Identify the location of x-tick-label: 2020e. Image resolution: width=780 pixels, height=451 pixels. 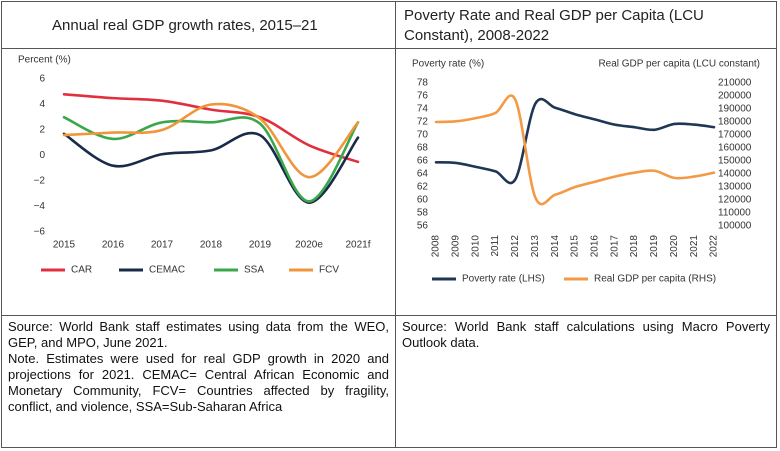
(309, 245).